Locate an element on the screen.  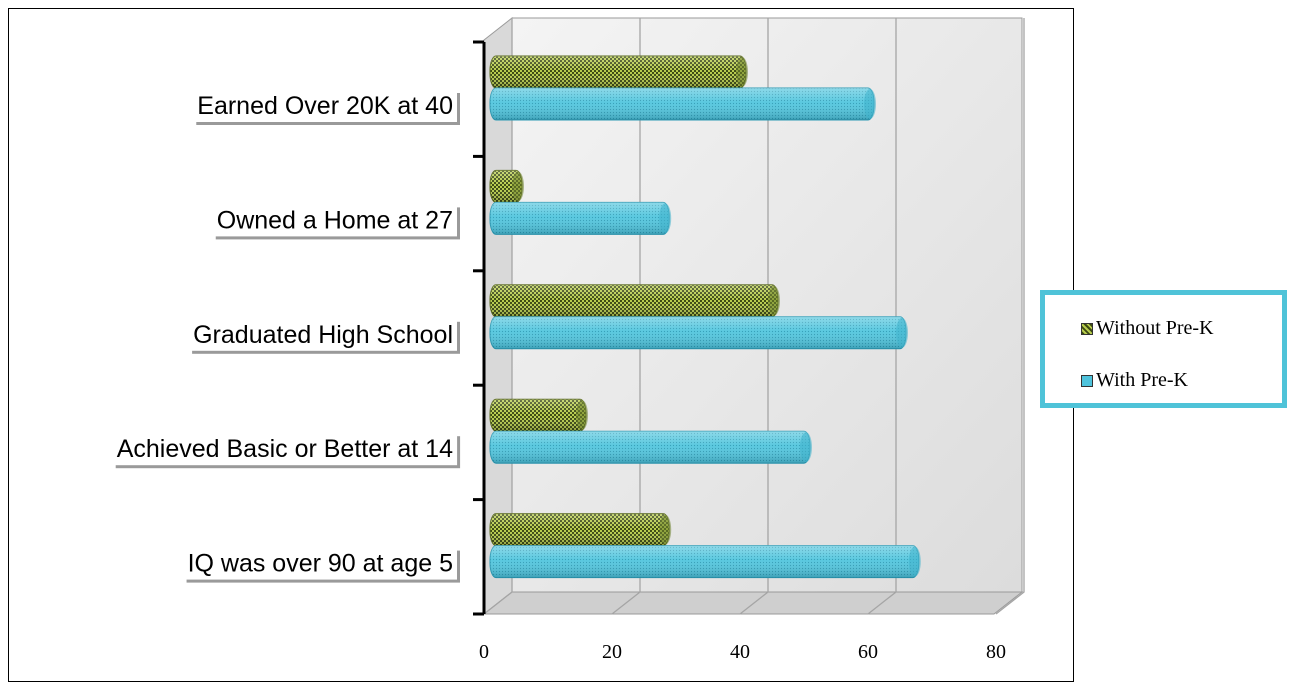
bar-without-pre-k-graduated-high-school is located at coordinates (634, 301).